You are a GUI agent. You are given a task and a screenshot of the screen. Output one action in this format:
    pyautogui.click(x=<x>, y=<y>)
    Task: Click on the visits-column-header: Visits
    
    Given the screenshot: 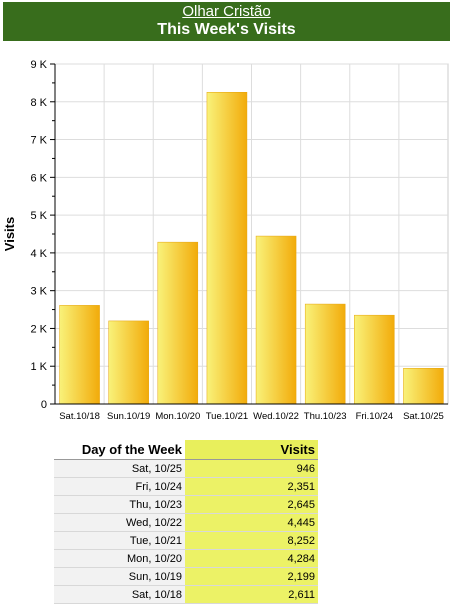 What is the action you would take?
    pyautogui.click(x=251, y=450)
    